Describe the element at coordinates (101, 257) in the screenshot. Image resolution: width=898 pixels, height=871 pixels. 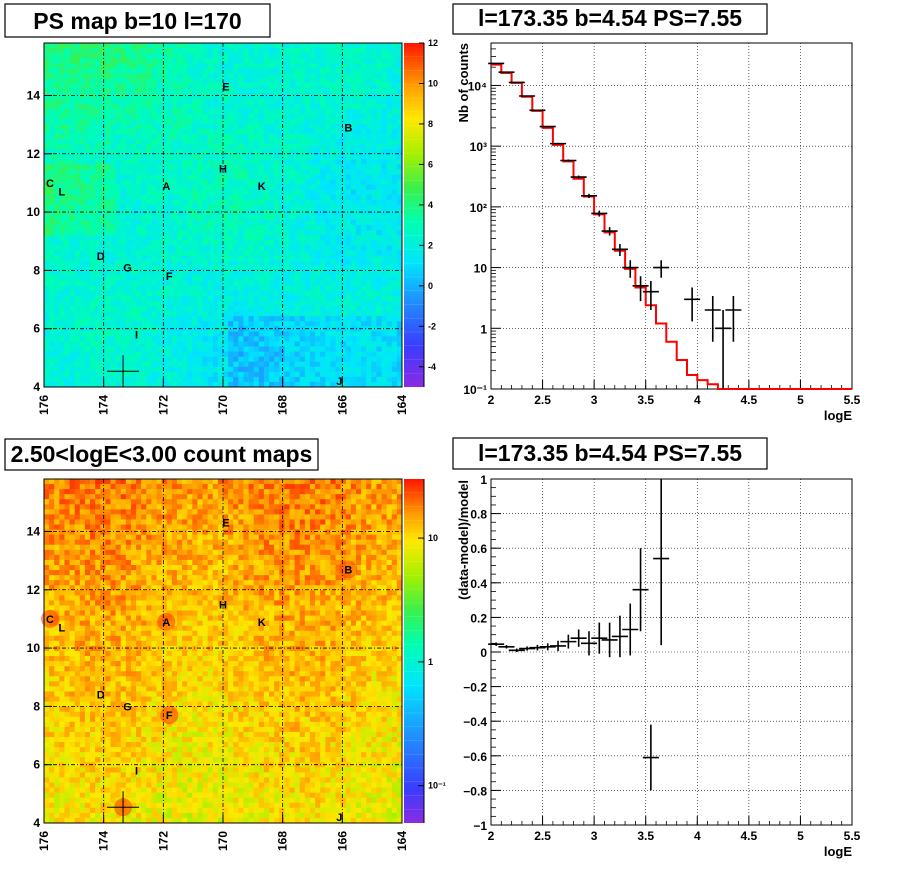
I see `source-label: D` at that location.